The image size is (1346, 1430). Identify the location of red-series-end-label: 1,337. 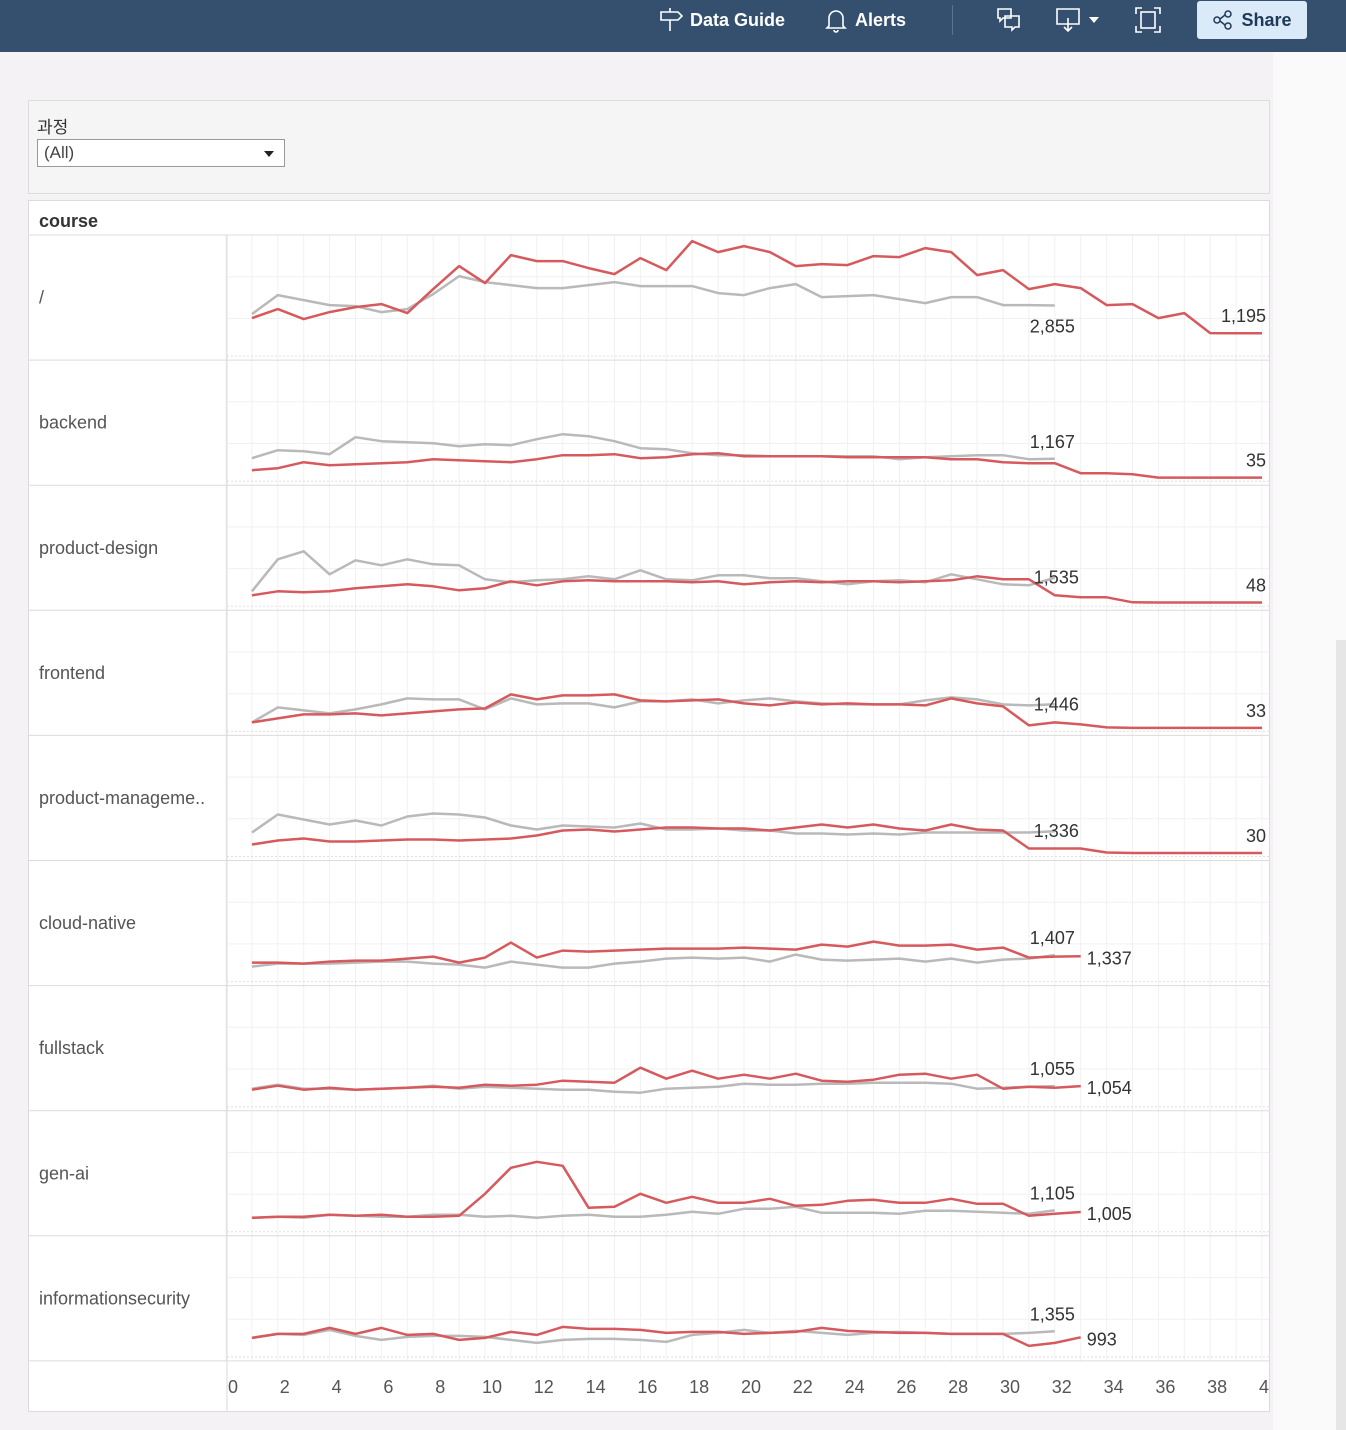
(1109, 958).